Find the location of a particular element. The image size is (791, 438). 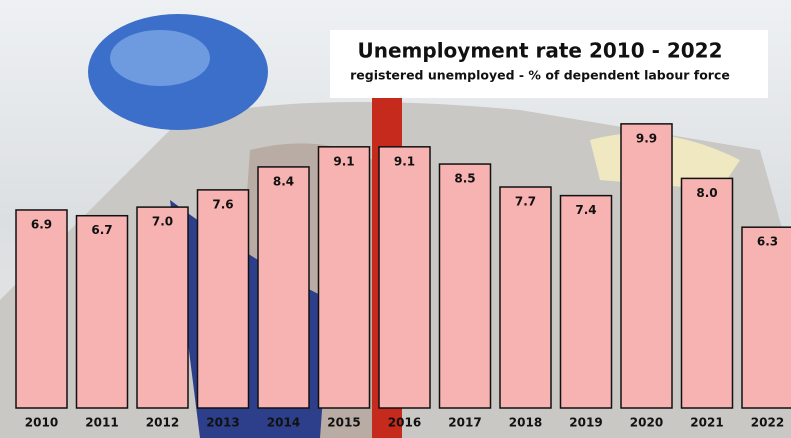

value-label: 8.5 is located at coordinates (464, 179).